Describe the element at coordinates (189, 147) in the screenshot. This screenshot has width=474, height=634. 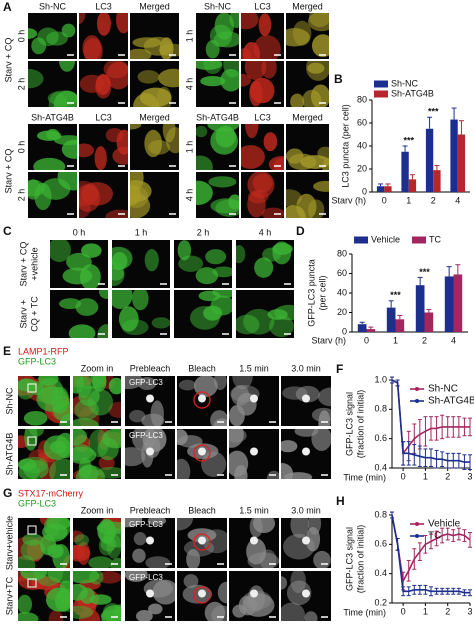
I see `time-label: 1 h` at that location.